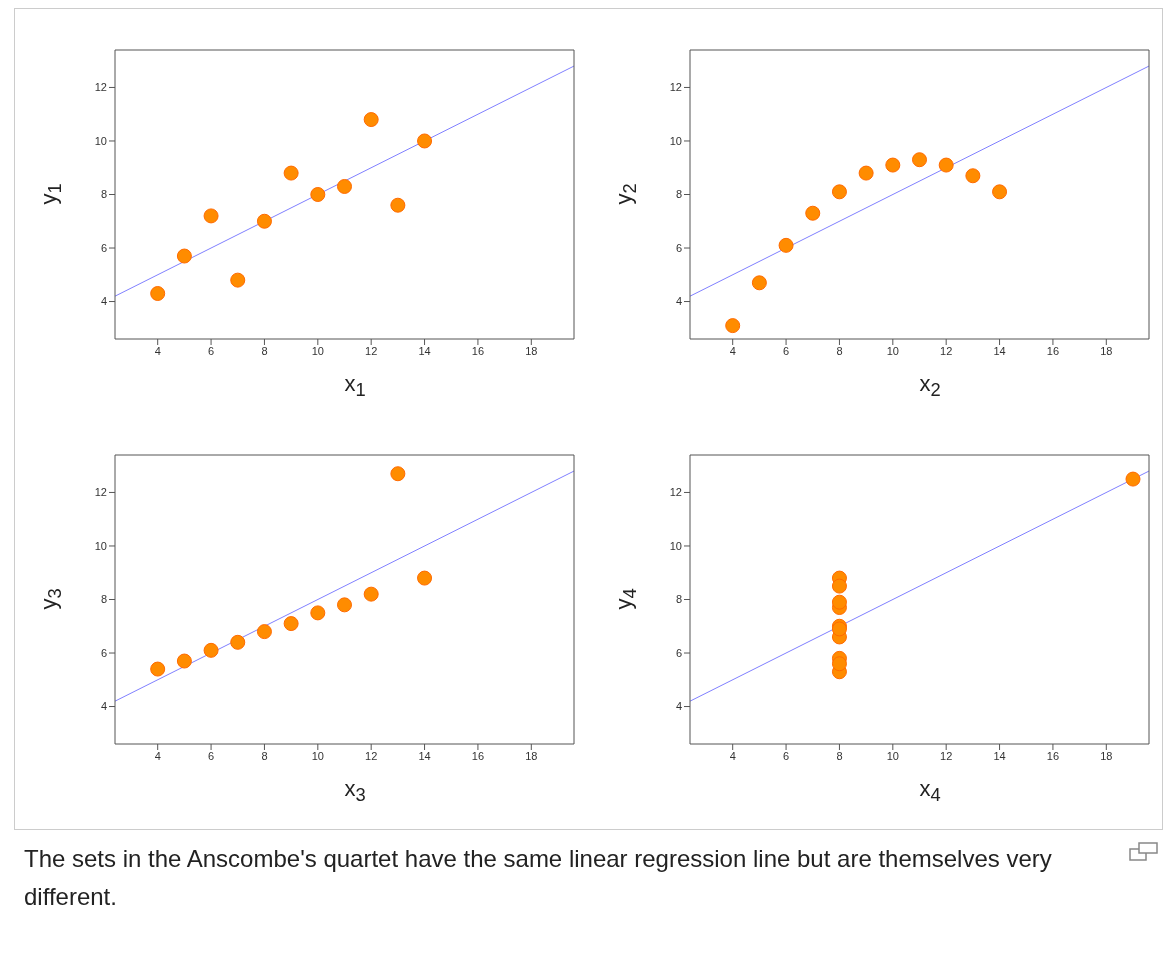 Image resolution: width=1167 pixels, height=966 pixels. What do you see at coordinates (930, 386) in the screenshot?
I see `x-axis-title: x$_{2}$` at bounding box center [930, 386].